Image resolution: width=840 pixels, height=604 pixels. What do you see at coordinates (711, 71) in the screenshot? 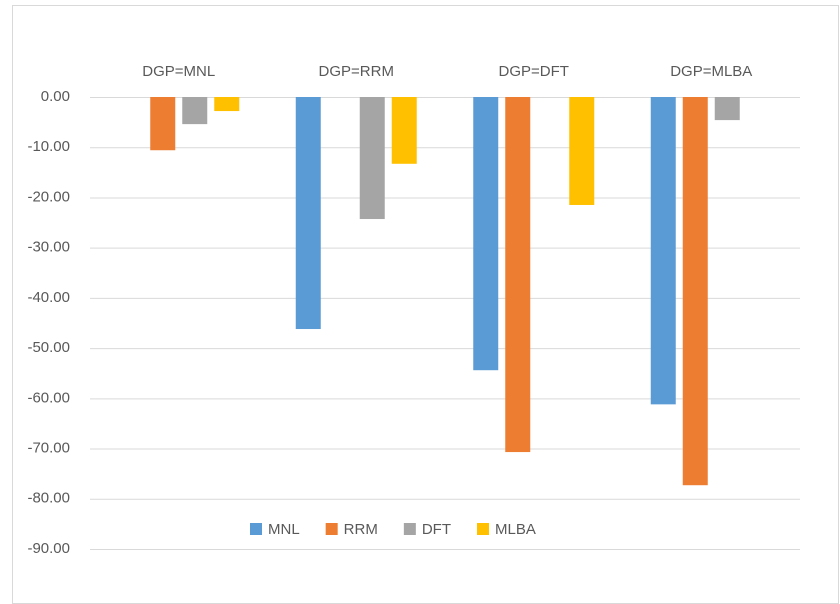
I see `category-label: DGP=MLBA` at bounding box center [711, 71].